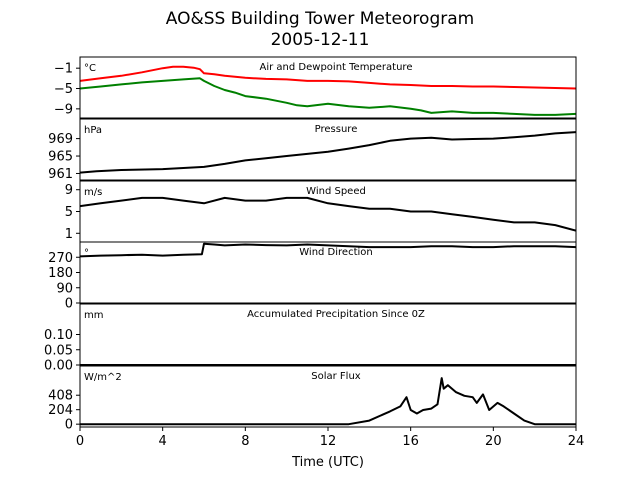 The image size is (640, 480). Describe the element at coordinates (86, 253) in the screenshot. I see `unit-label-wind_direction: °` at that location.